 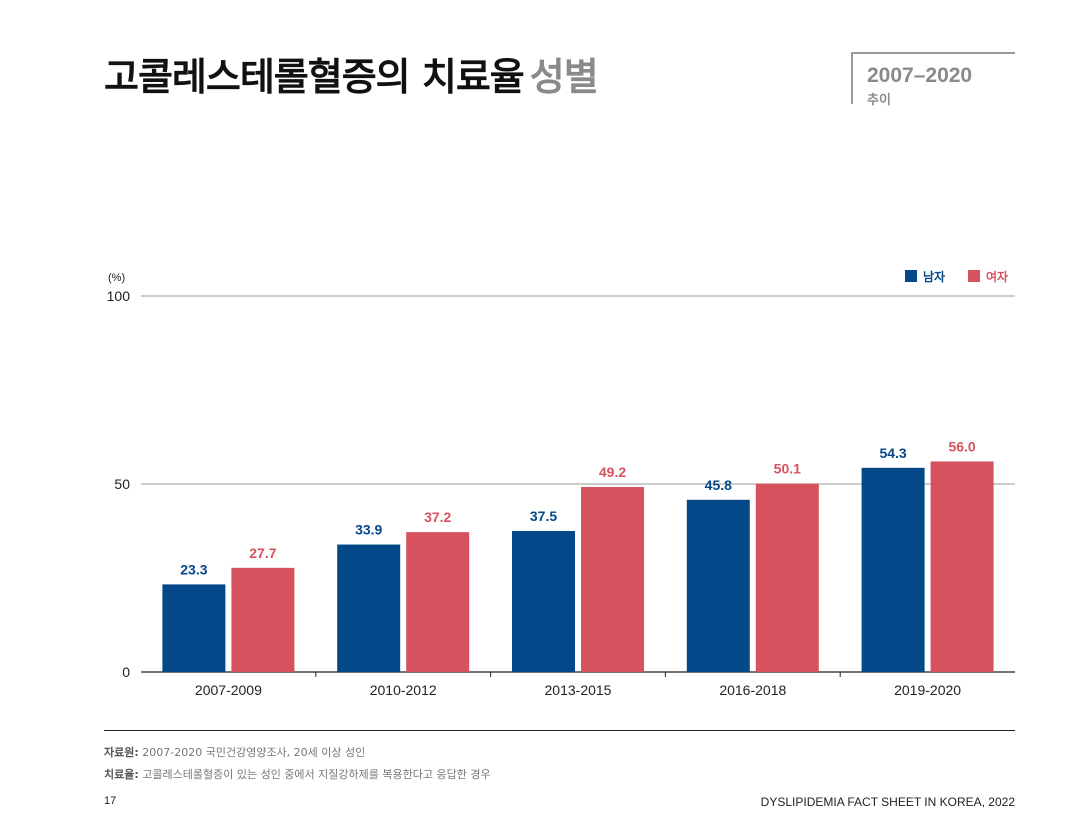 I want to click on y-tick-label: 0, so click(x=126, y=672).